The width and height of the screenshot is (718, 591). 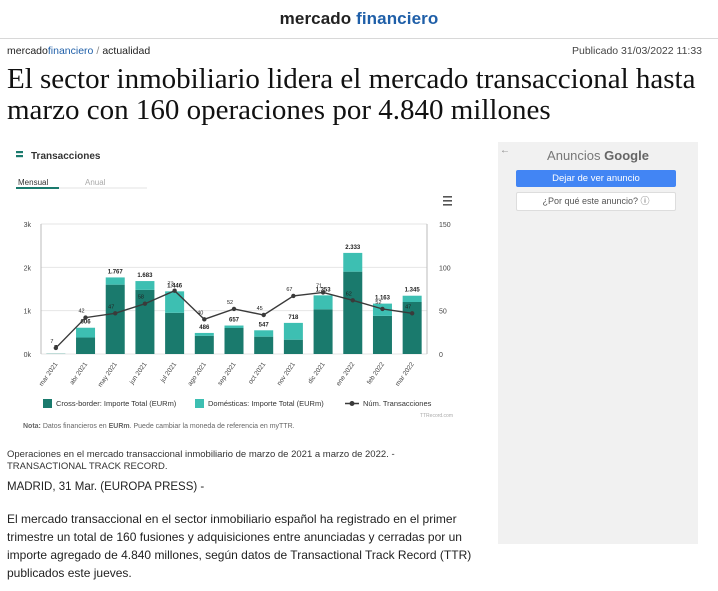 I want to click on y-left-tick-label: 1k, so click(x=28, y=312).